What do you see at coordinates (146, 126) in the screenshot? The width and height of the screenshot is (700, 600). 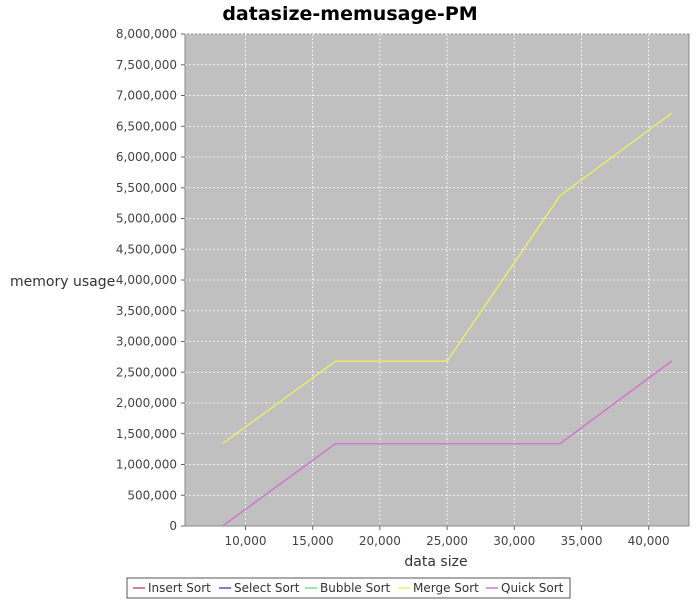 I see `y-tick-label: 6,500,000` at bounding box center [146, 126].